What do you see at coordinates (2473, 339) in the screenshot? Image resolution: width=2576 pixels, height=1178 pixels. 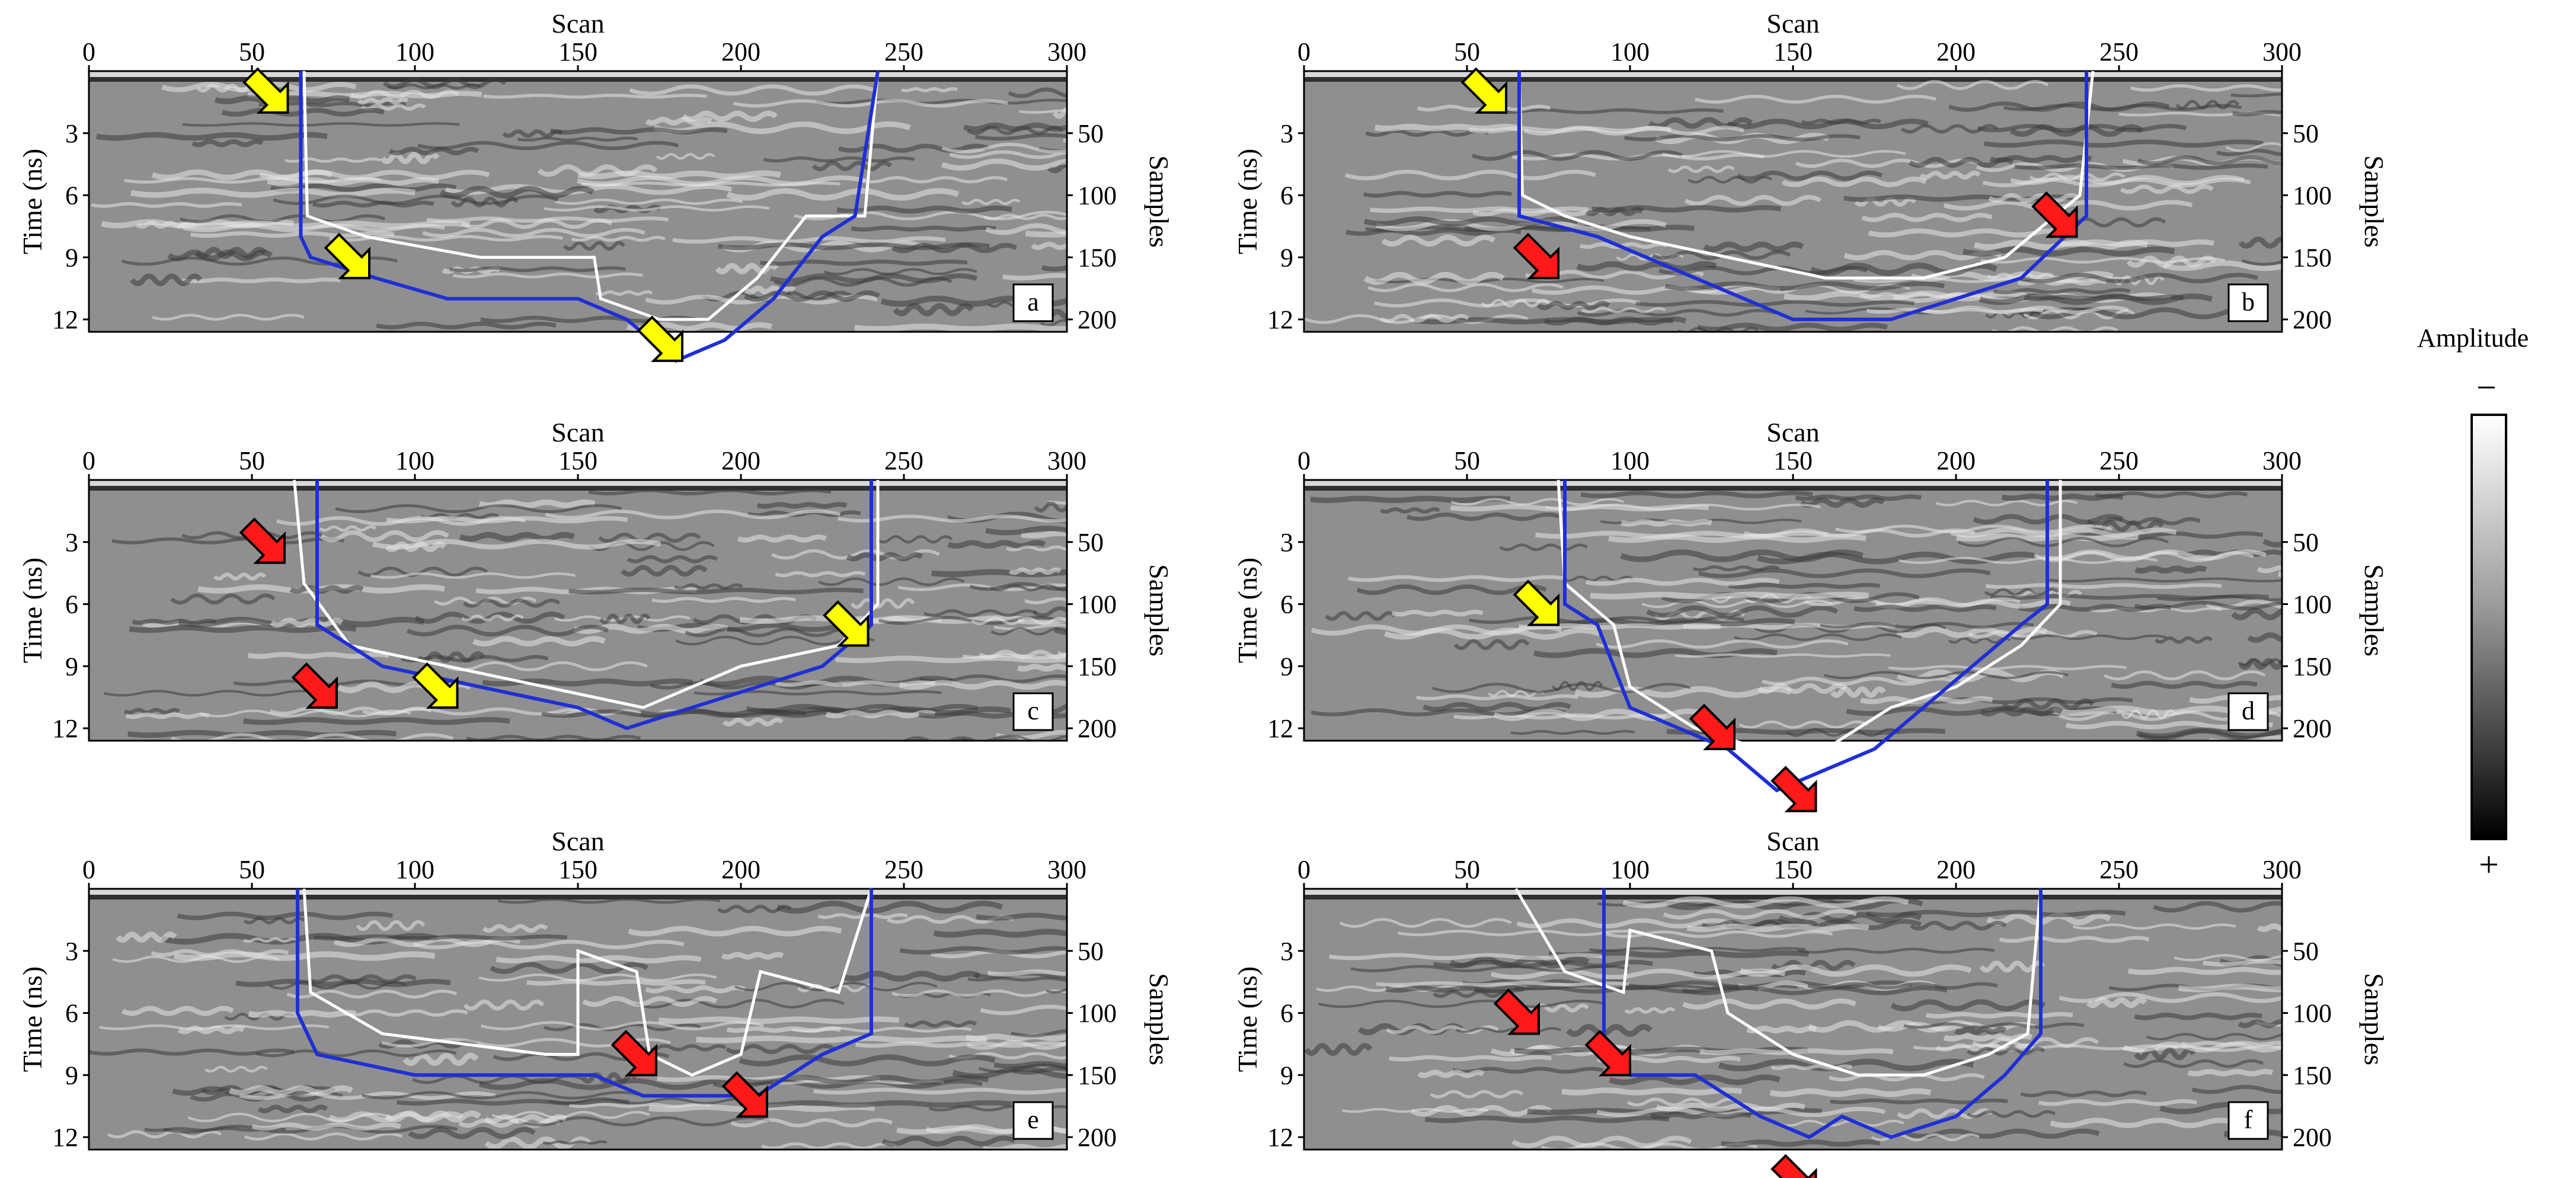 I see `colorbar-title: Amplitude` at bounding box center [2473, 339].